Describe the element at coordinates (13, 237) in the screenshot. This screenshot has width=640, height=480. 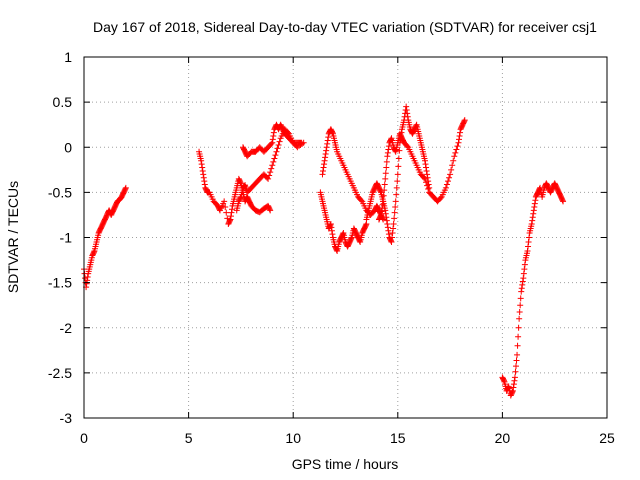
I see `y-axis-label: SDTVAR / TECUs` at that location.